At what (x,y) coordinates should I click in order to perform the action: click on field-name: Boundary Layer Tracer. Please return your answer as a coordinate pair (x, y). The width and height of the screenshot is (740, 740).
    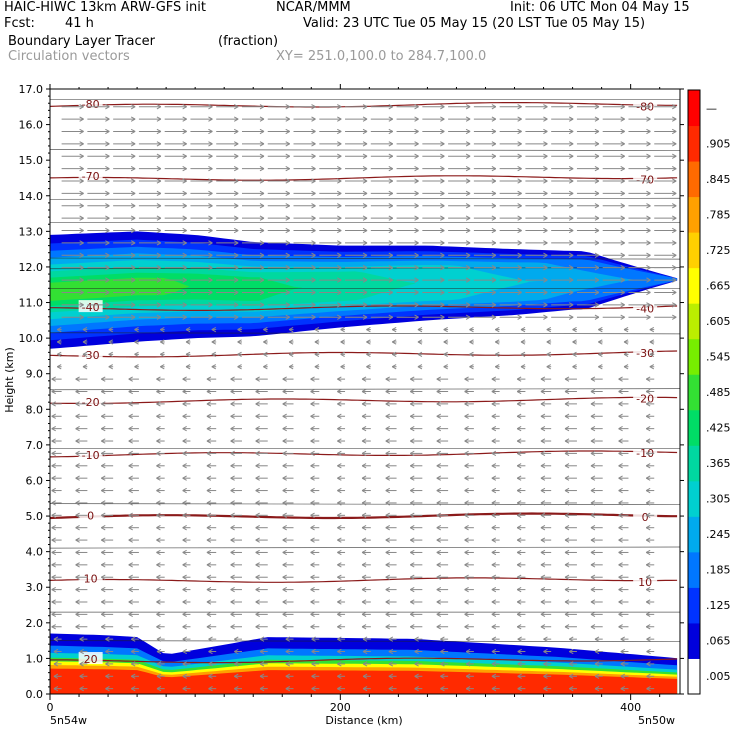
    Looking at the image, I should click on (81, 41).